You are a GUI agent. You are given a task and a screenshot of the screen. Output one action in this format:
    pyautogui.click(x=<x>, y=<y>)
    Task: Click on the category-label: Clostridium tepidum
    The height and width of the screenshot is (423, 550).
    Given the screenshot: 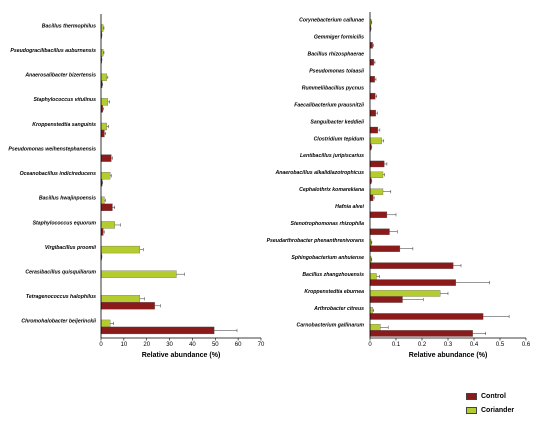 What is the action you would take?
    pyautogui.click(x=339, y=139)
    